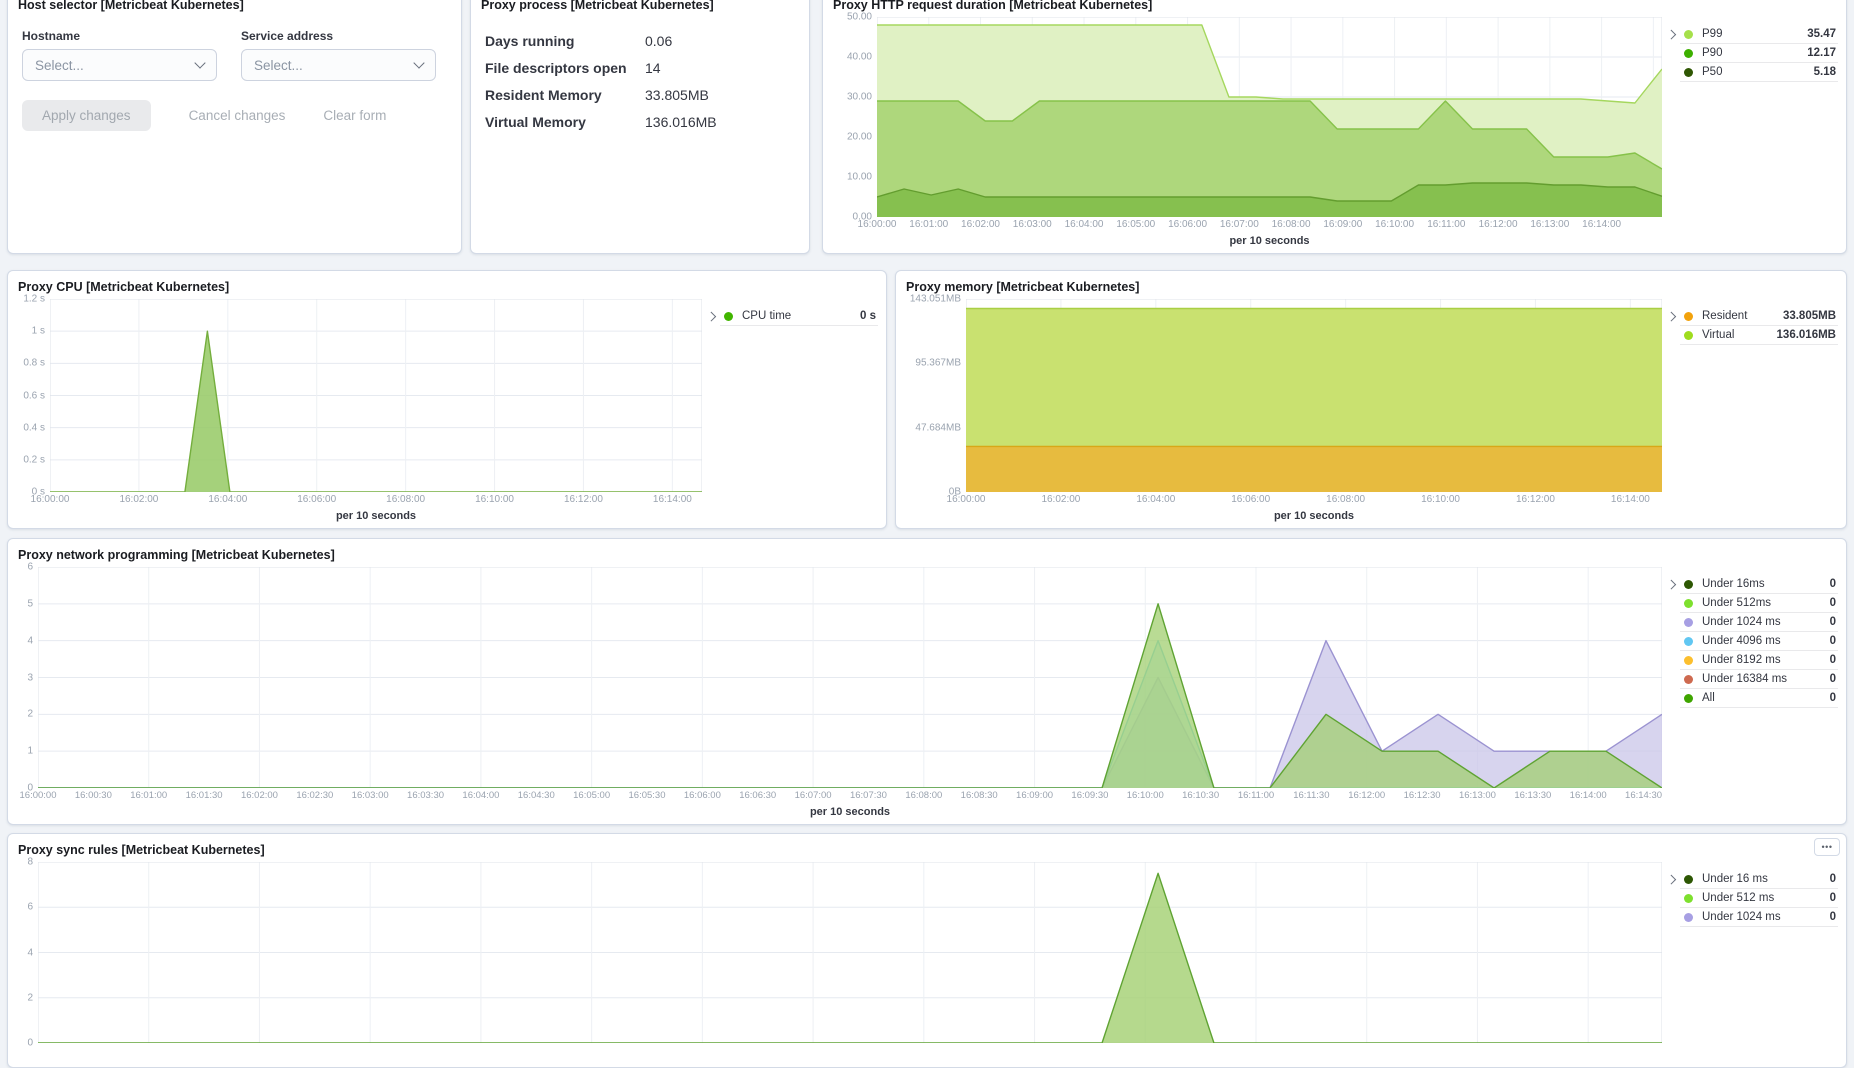 The width and height of the screenshot is (1854, 1068). What do you see at coordinates (1759, 316) in the screenshot?
I see `legend-item: Resident 33.805MB` at bounding box center [1759, 316].